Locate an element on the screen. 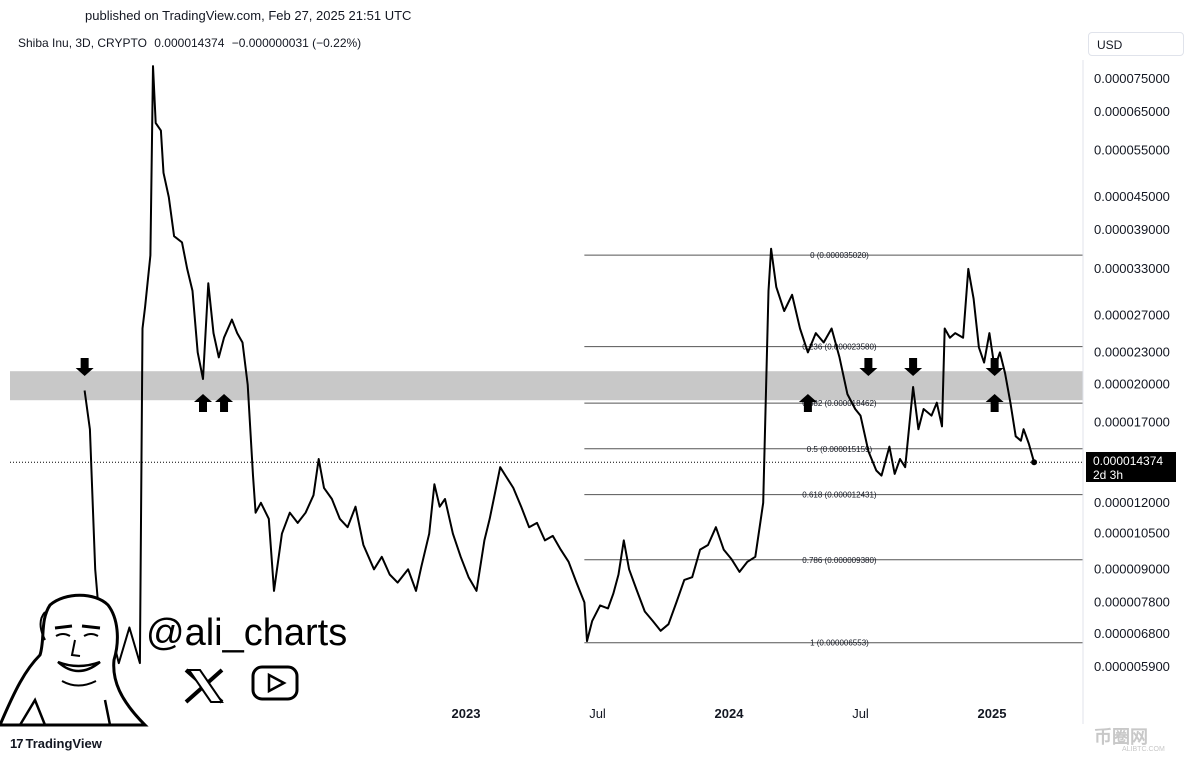  watermark-text: 币圈网 is located at coordinates (1121, 737).